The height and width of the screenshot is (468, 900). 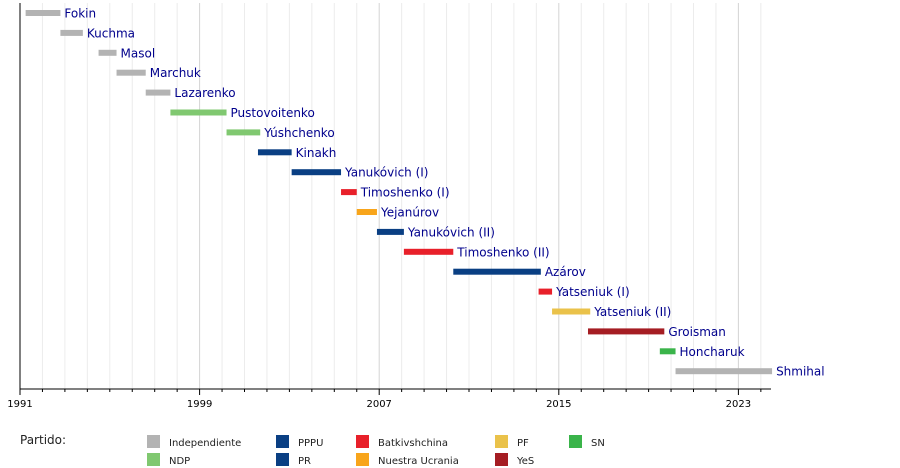 What do you see at coordinates (19, 404) in the screenshot?
I see `x-tick-label: 1991` at bounding box center [19, 404].